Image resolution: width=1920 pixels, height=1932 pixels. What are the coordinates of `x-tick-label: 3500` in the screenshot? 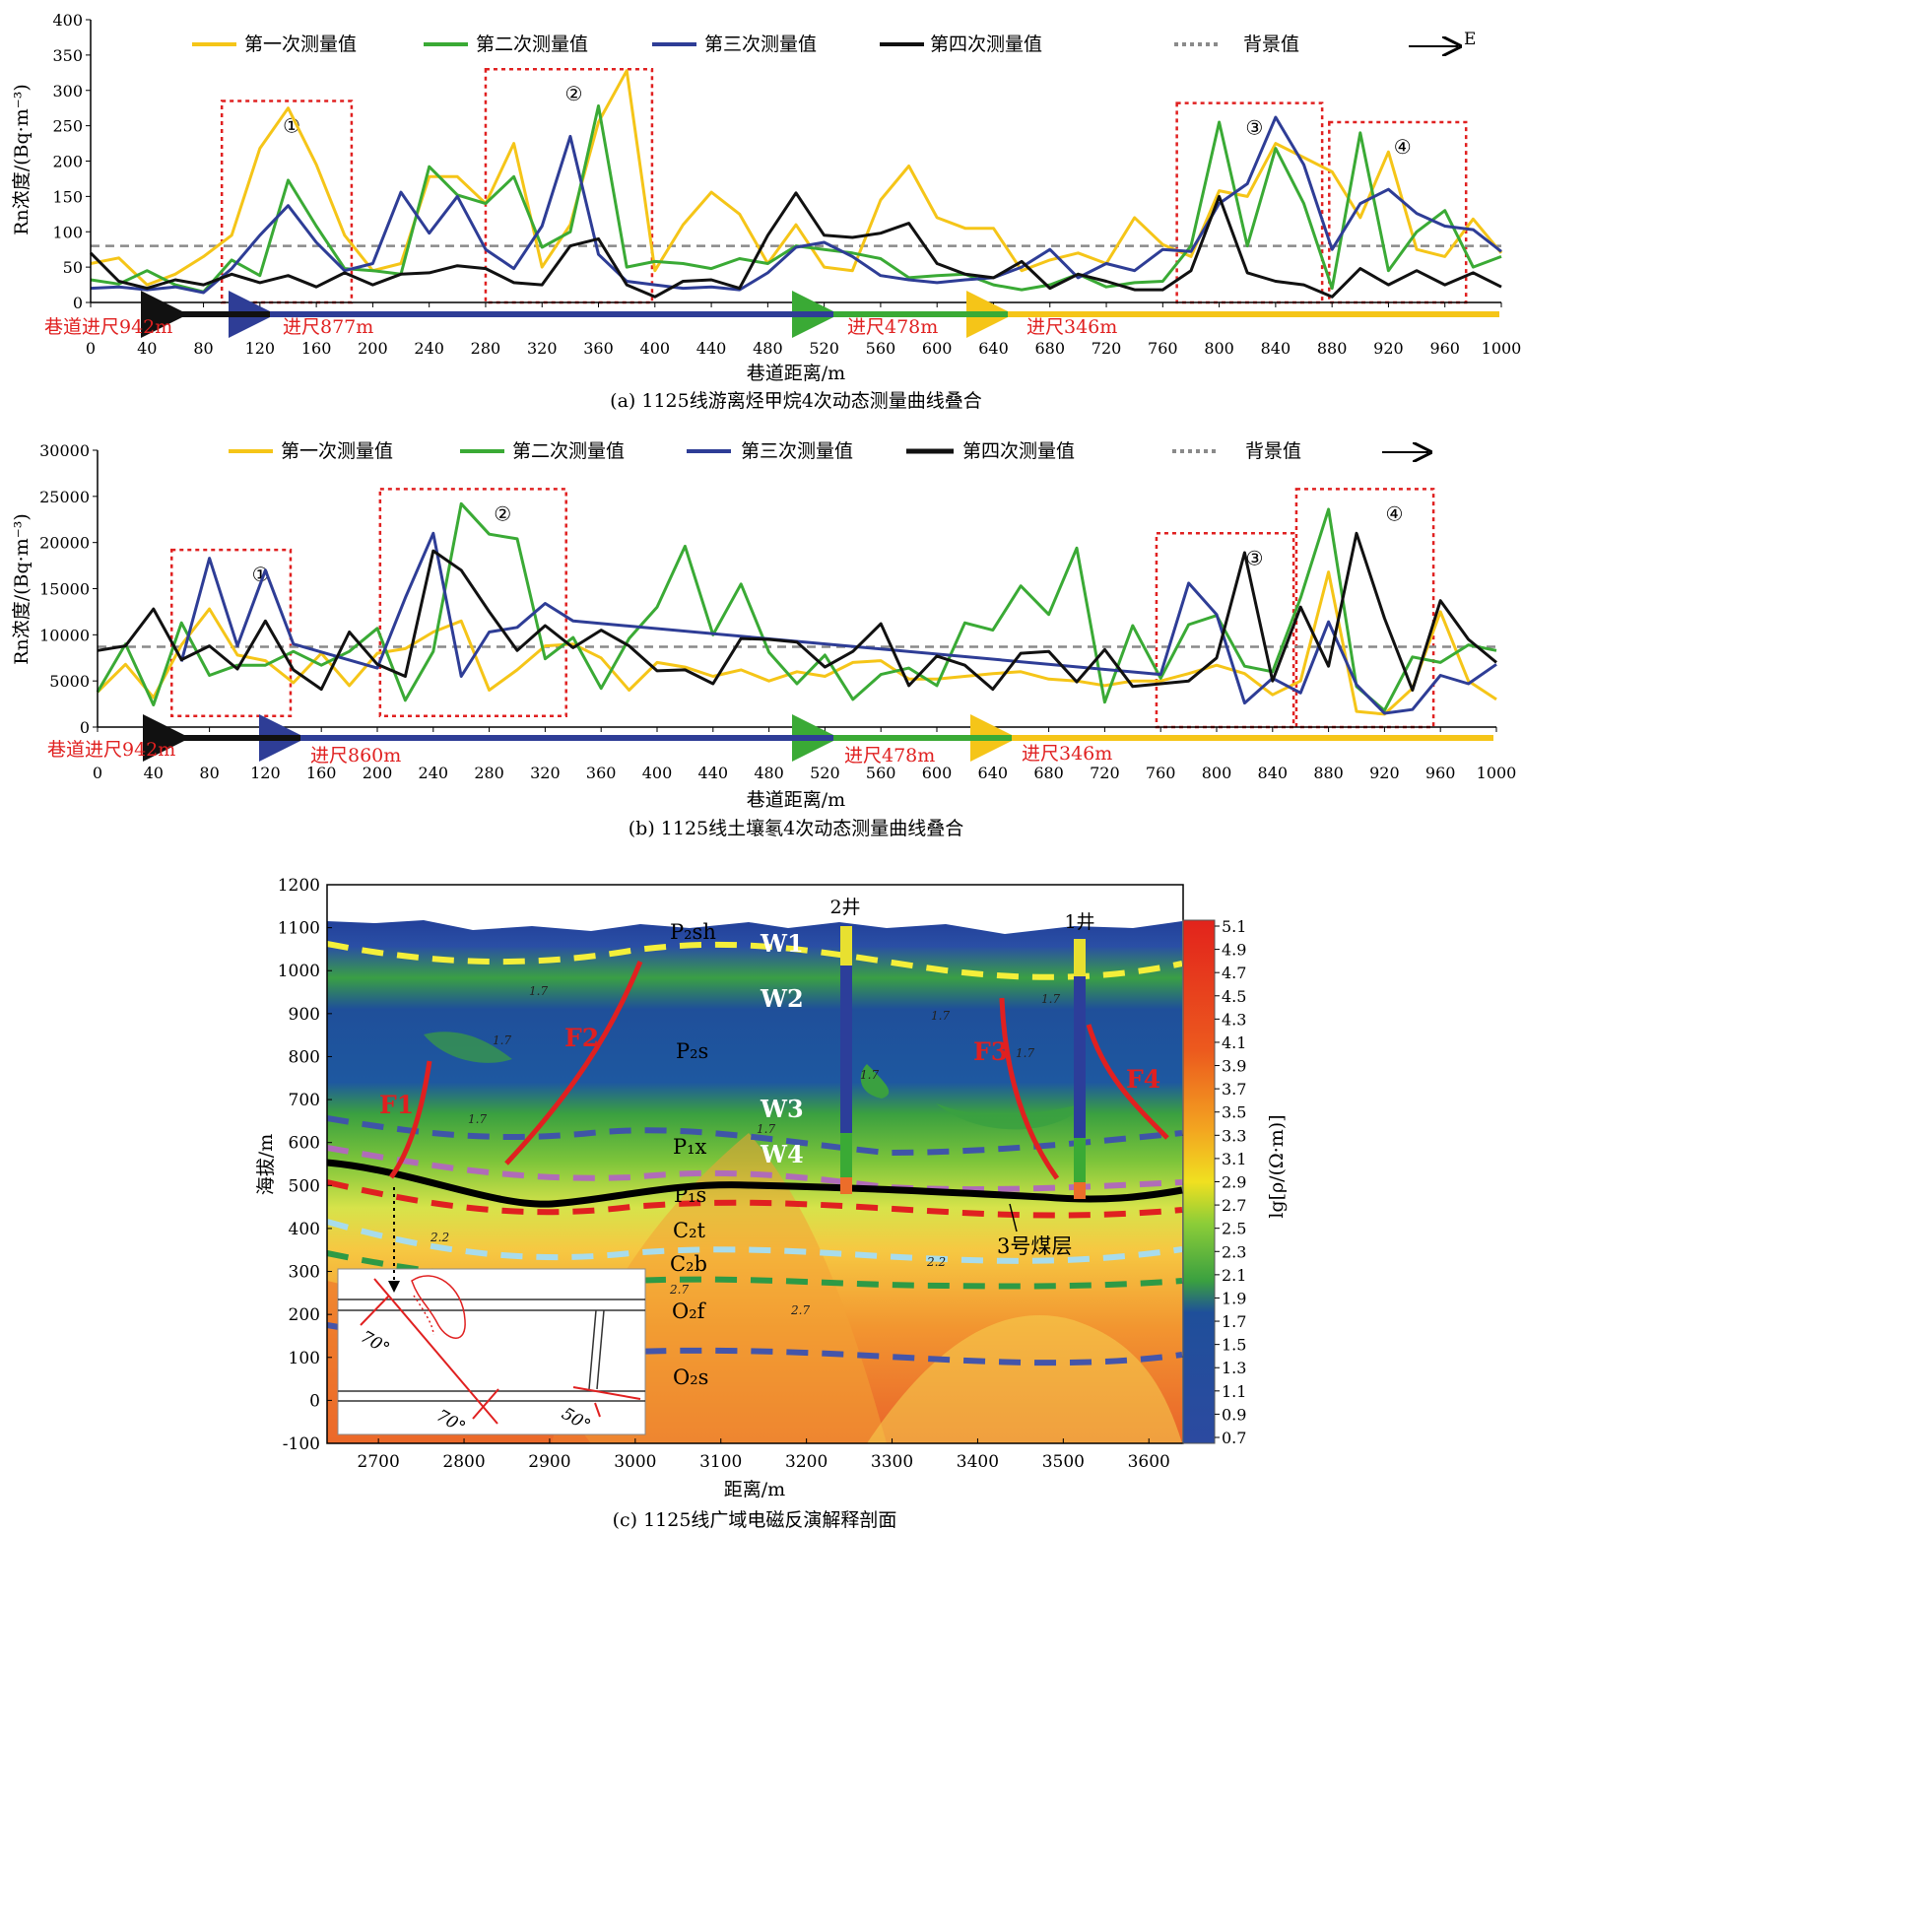 It's located at (1063, 1462).